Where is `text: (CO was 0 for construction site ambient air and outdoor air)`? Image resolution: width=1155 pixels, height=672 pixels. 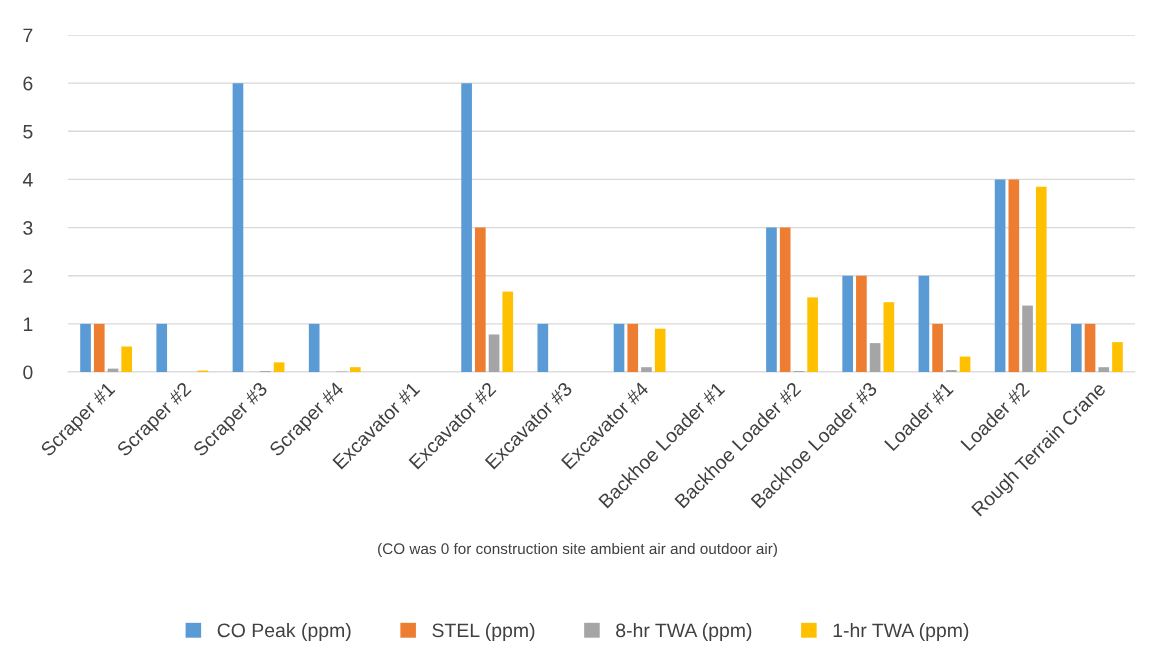
text: (CO was 0 for construction site ambient air and outdoor air) is located at coordinates (577, 550).